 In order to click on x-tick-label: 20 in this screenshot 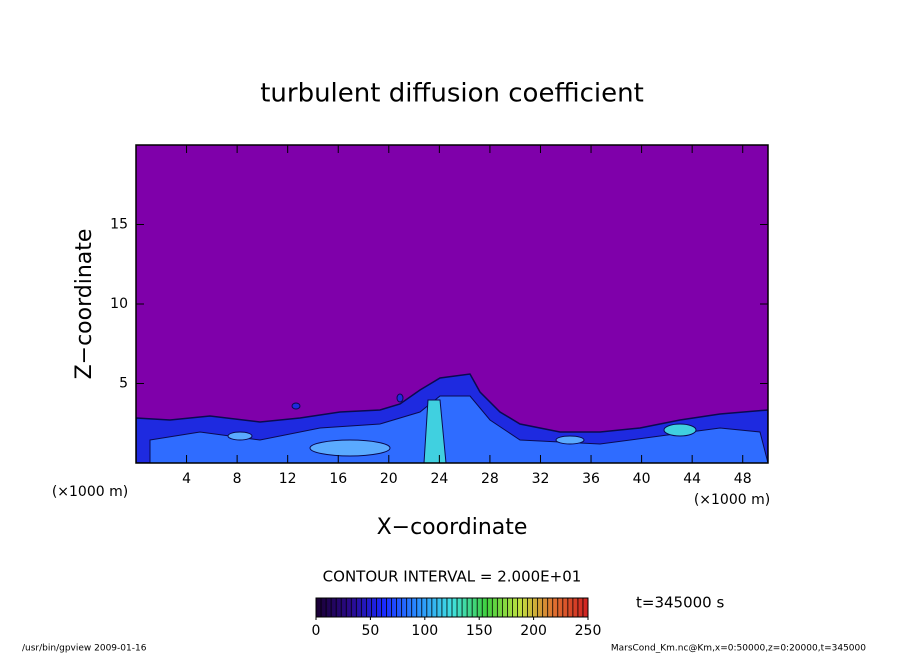, I will do `click(389, 479)`.